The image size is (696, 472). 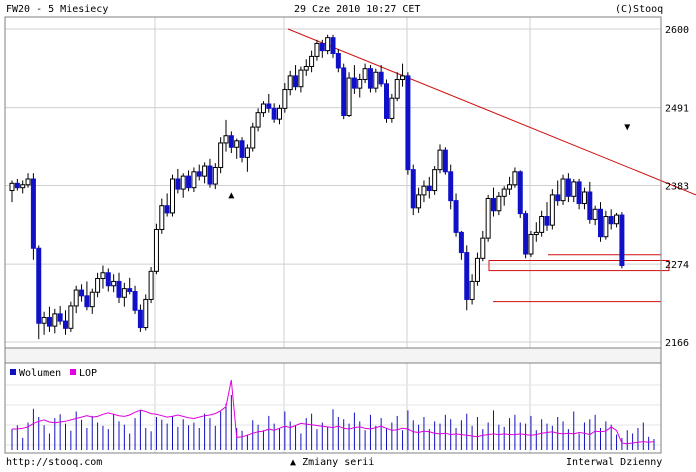 I want to click on volume-series, so click(x=333, y=422).